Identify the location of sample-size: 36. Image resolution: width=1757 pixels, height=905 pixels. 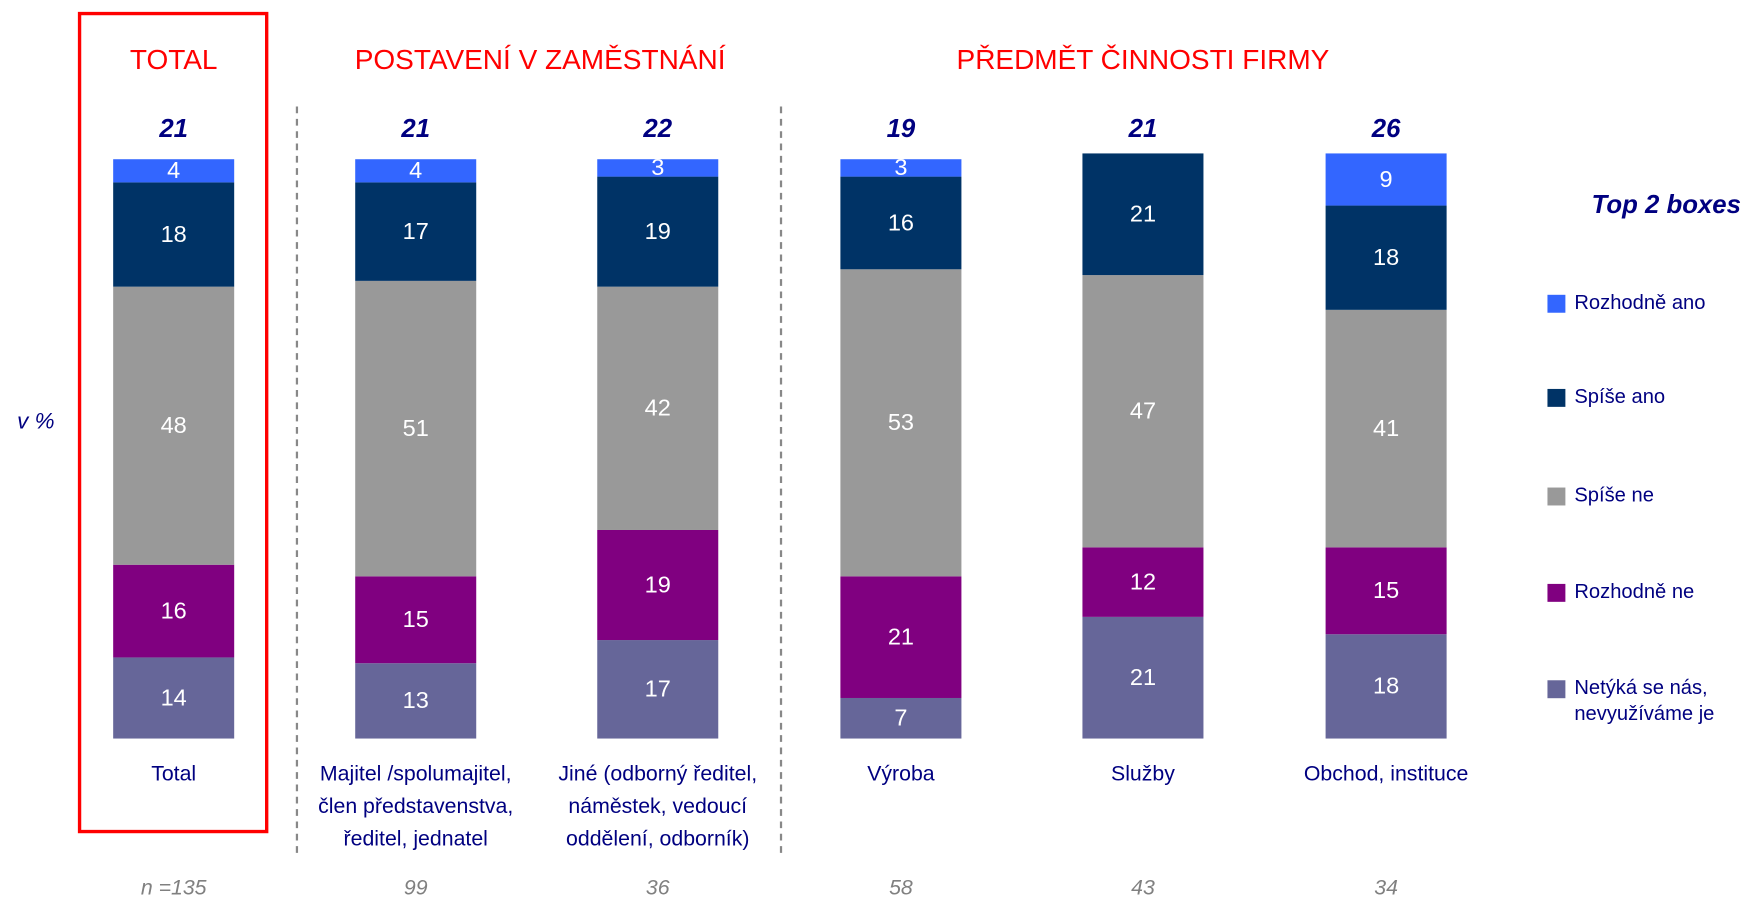
(658, 887).